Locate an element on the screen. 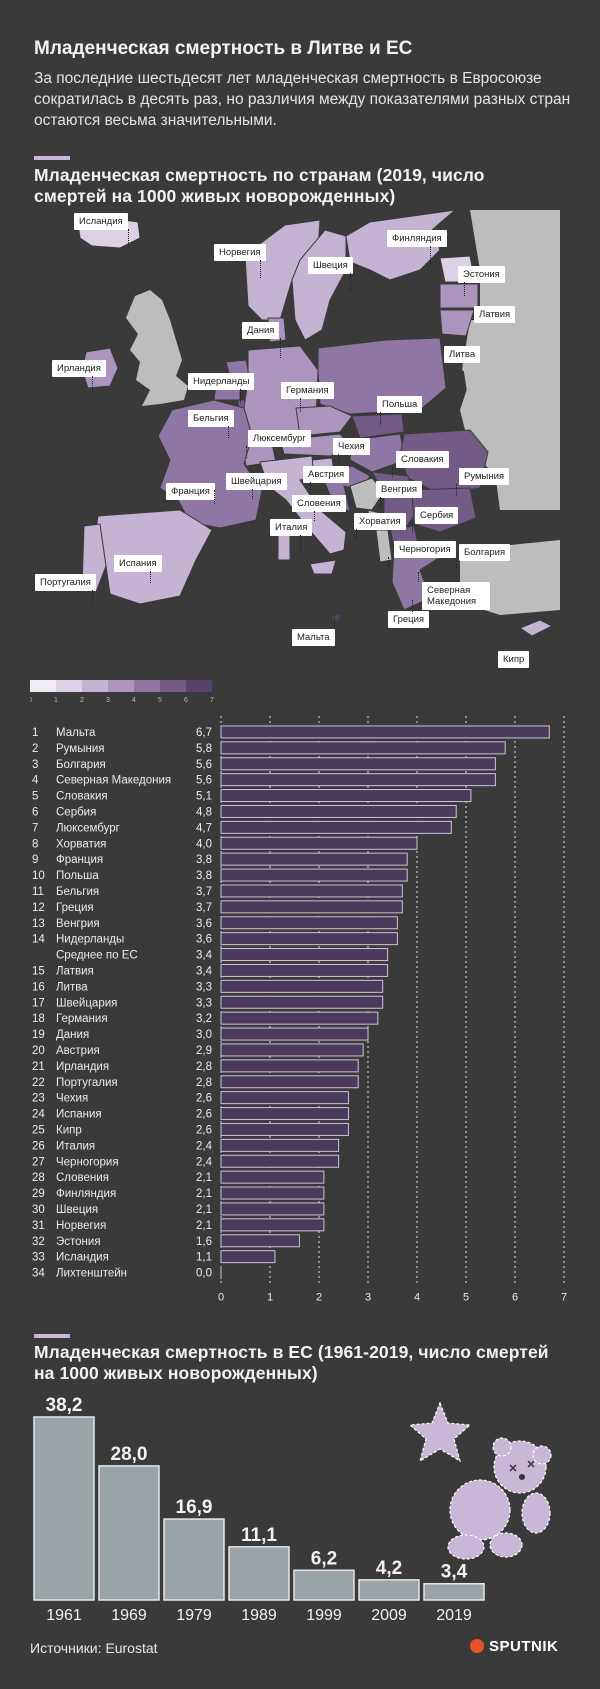  value-label: 3,8 is located at coordinates (204, 860).